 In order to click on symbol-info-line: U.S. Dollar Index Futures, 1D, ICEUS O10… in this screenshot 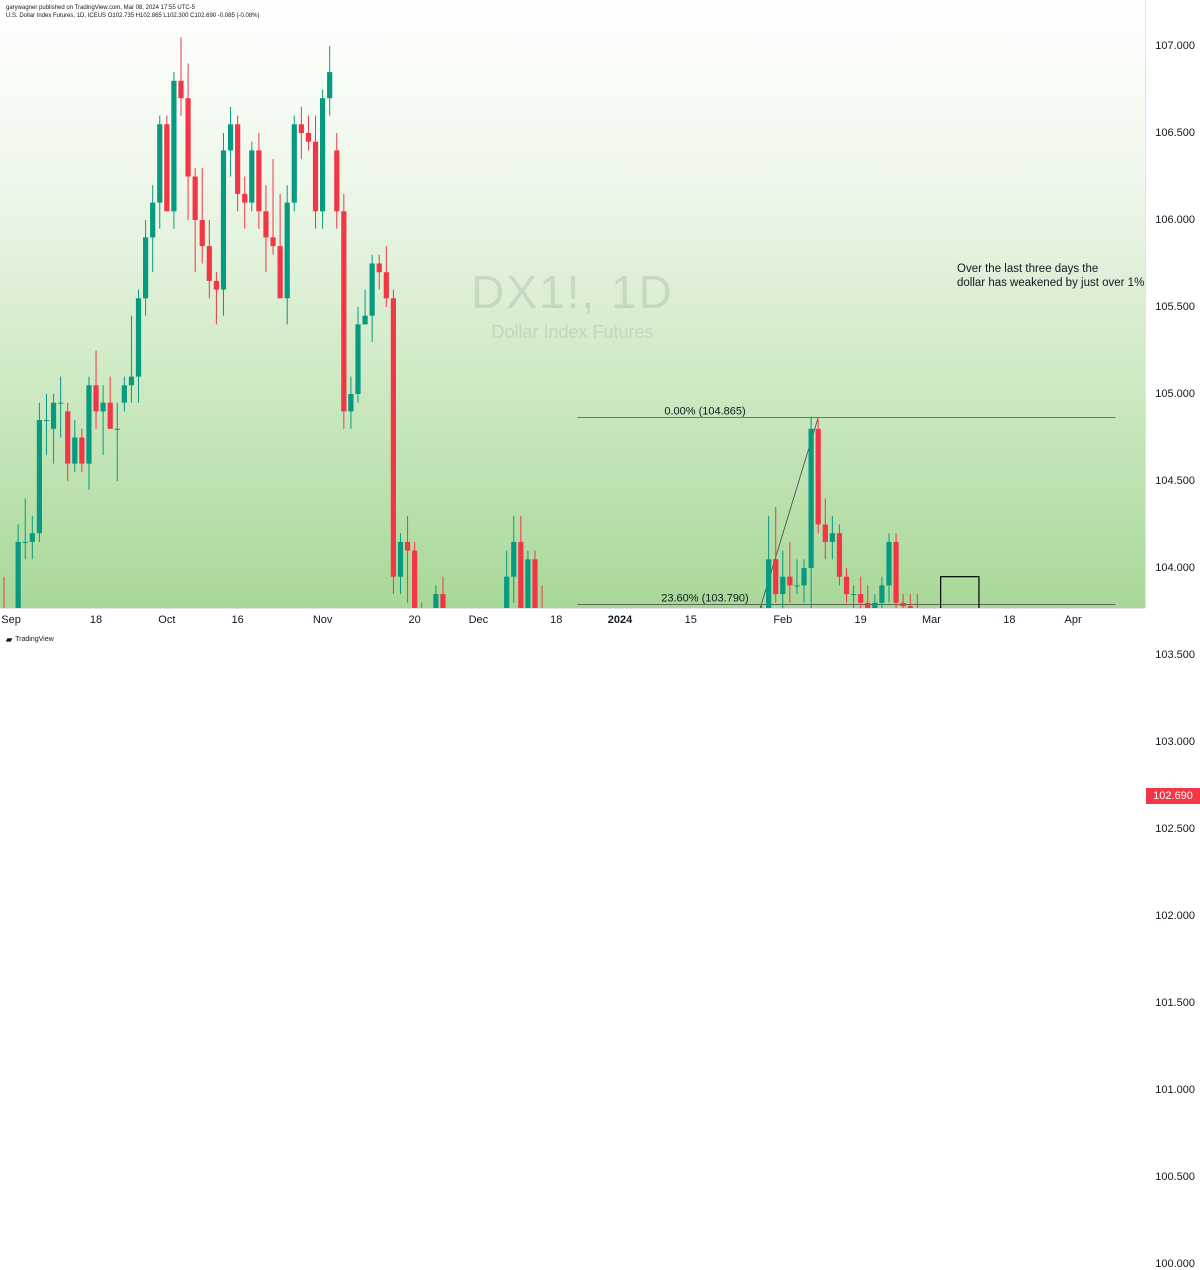, I will do `click(133, 16)`.